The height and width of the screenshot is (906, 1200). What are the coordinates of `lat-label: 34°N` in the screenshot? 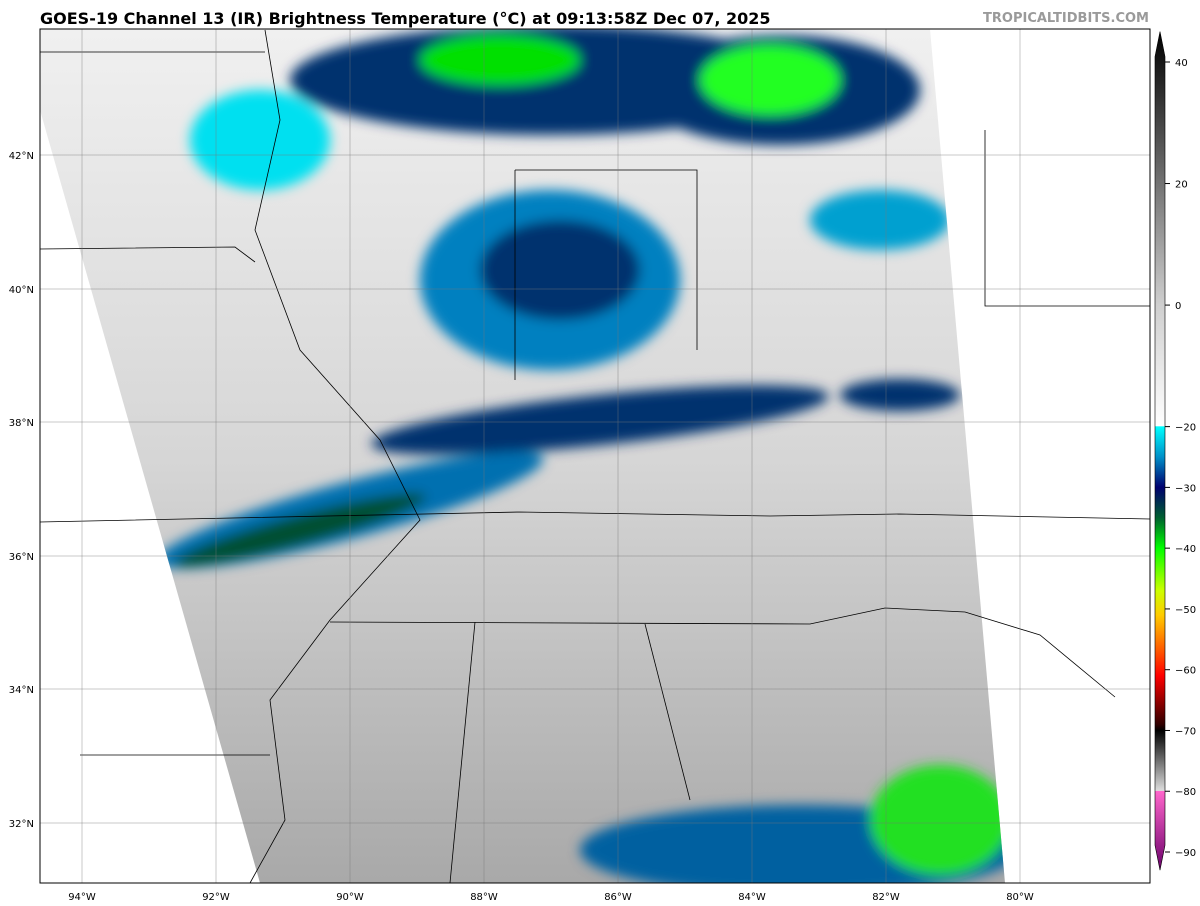 It's located at (21, 690).